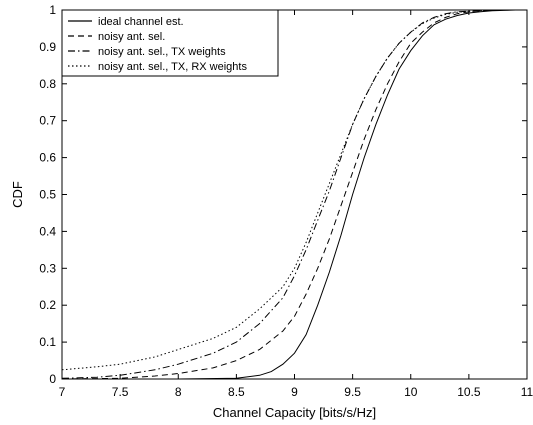 This screenshot has width=533, height=425. I want to click on legend-label: noisy ant. sel., so click(131, 37).